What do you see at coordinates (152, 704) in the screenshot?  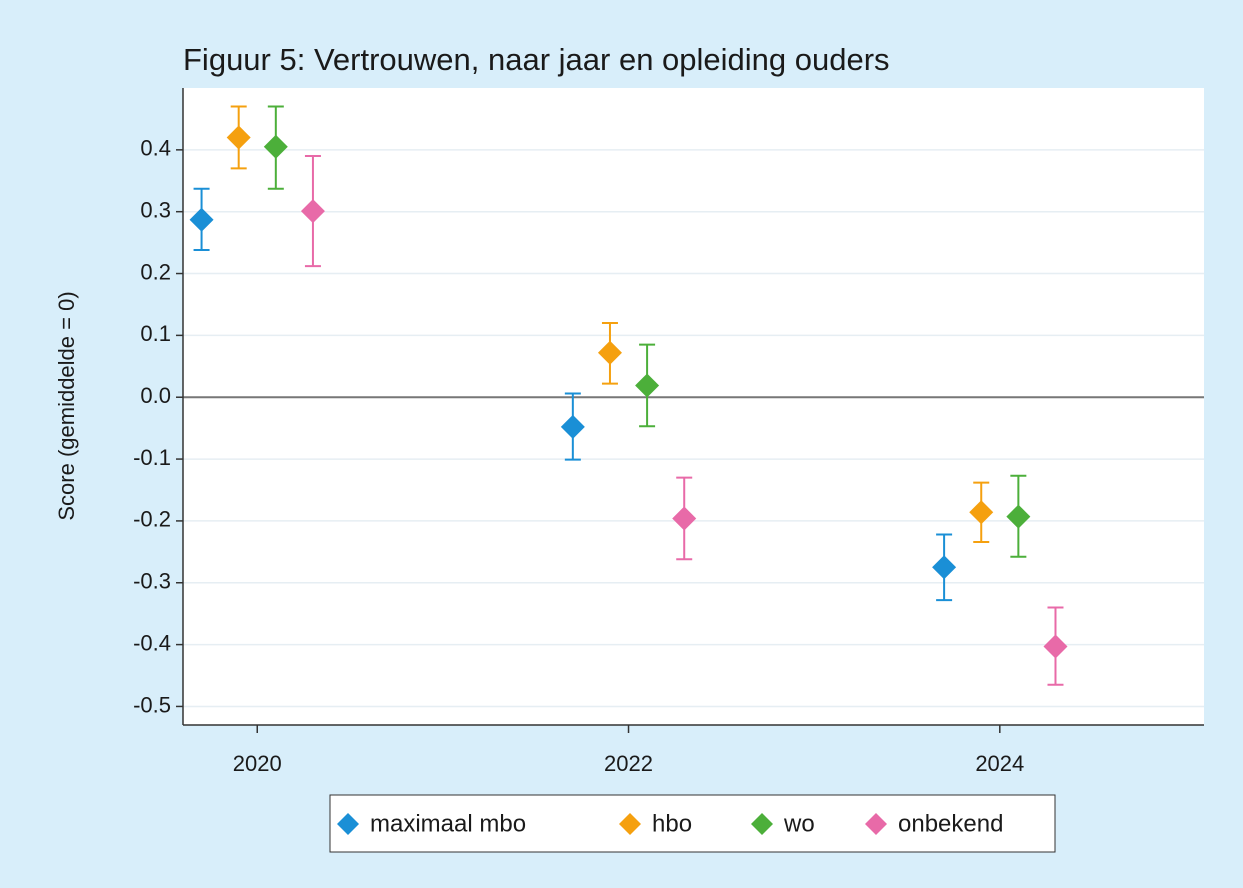 I see `y-tick-label: -0.5` at bounding box center [152, 704].